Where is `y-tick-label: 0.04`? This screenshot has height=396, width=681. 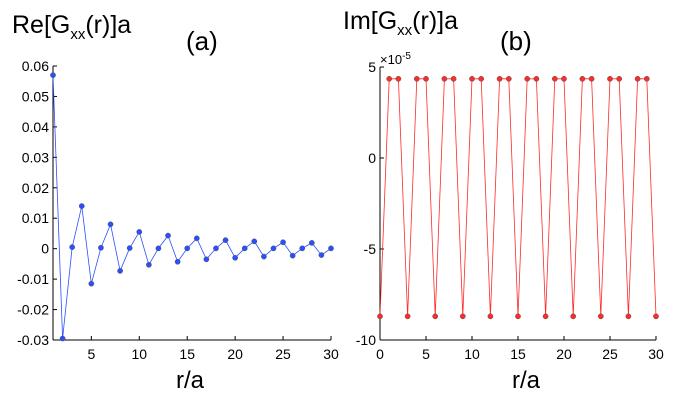 y-tick-label: 0.04 is located at coordinates (35, 127).